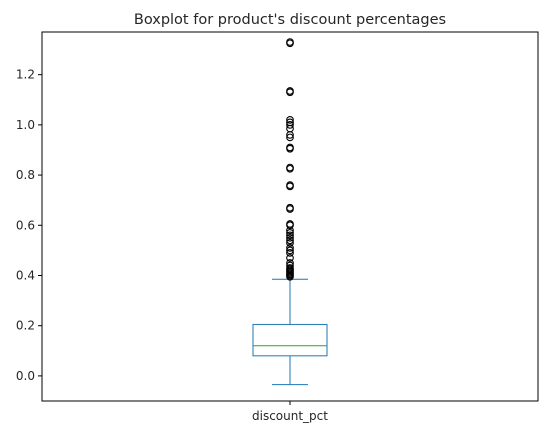 The width and height of the screenshot is (547, 435). I want to click on y-axis: 0.0 0.2 0.4 0.6 0.8 1.0 1.2, so click(29, 225).